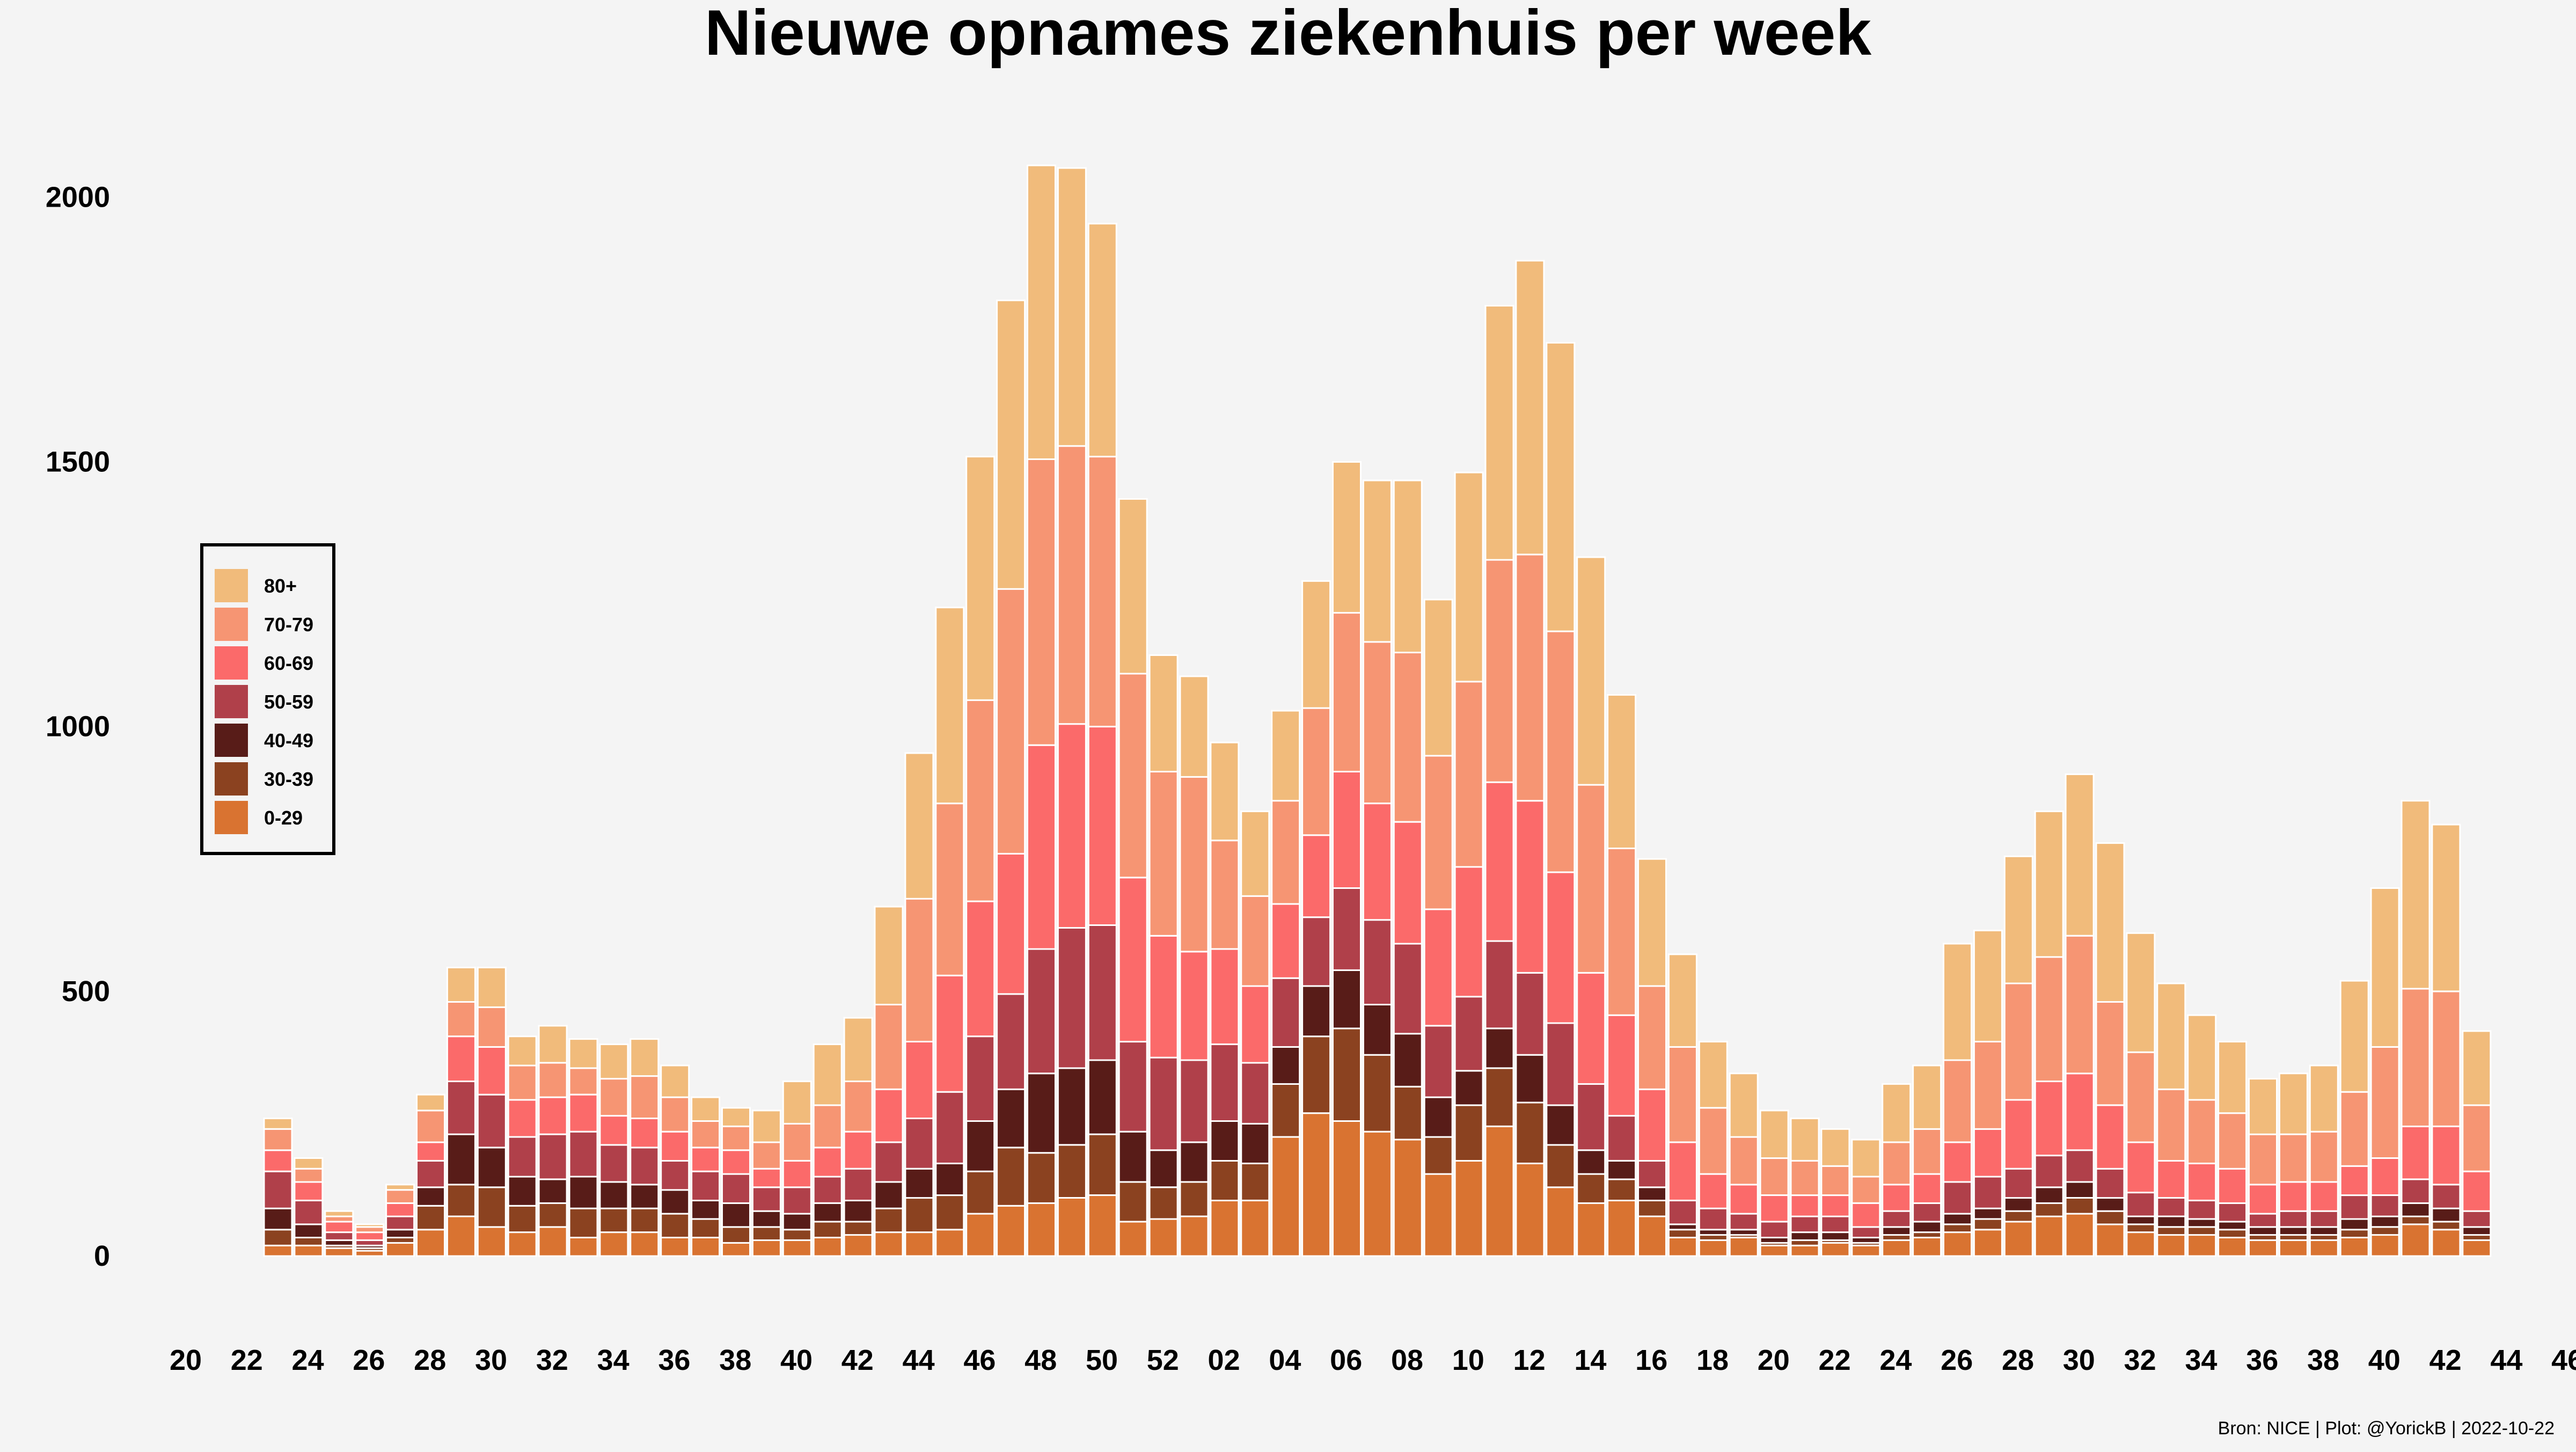 The height and width of the screenshot is (1452, 2576). I want to click on bar-segment-80+-week-46, so click(980, 578).